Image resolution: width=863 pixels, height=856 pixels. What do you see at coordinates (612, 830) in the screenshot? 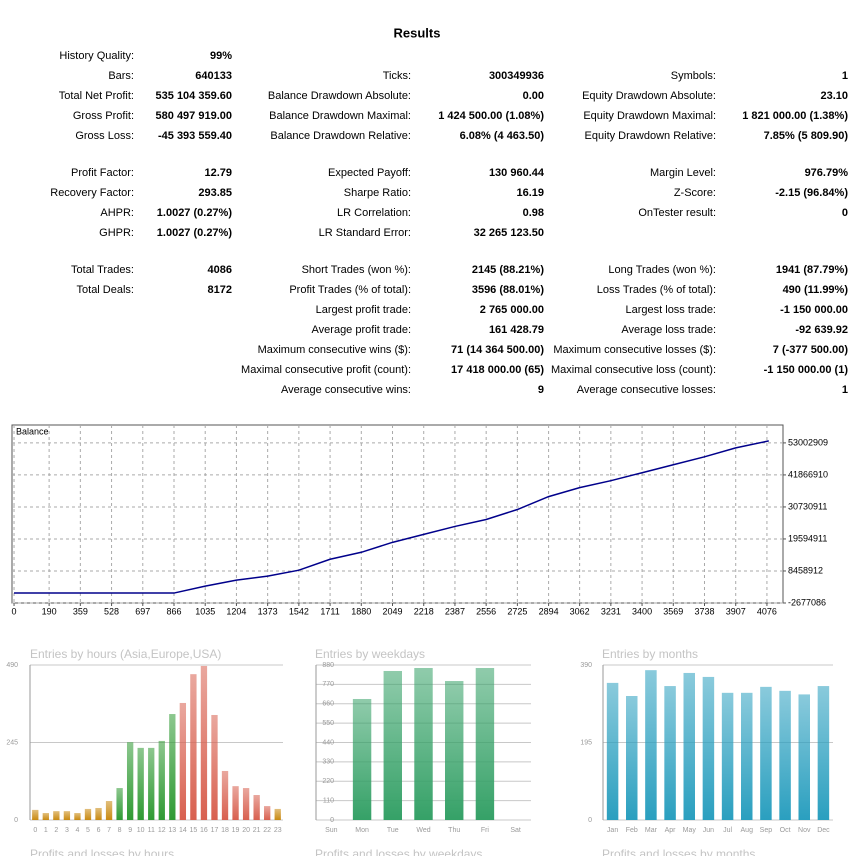
I see `x-tick-label: Jan` at bounding box center [612, 830].